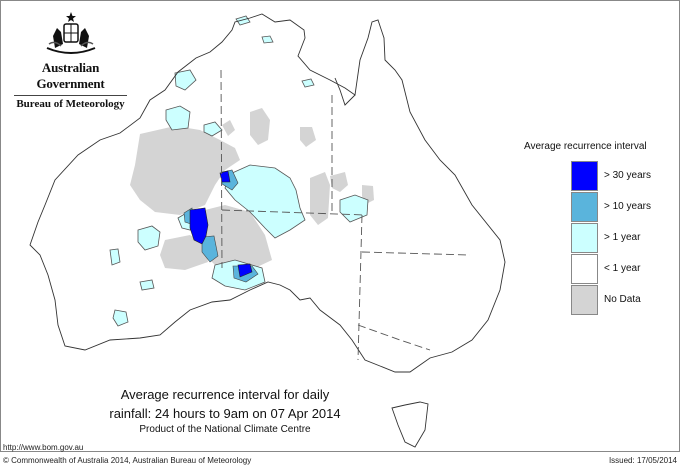 The height and width of the screenshot is (467, 680). What do you see at coordinates (70, 33) in the screenshot?
I see `coat-of-arms-icon` at bounding box center [70, 33].